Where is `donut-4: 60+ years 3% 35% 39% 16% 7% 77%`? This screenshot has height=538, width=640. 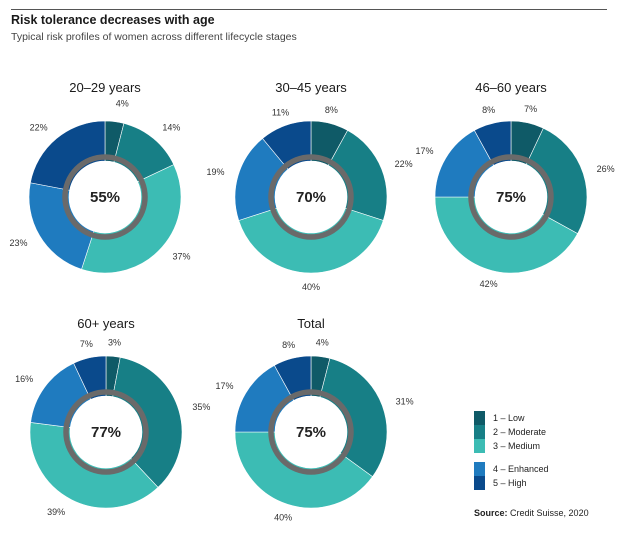
donut-4: 60+ years 3% 35% 39% 16% 7% 77% is located at coordinates (112, 416).